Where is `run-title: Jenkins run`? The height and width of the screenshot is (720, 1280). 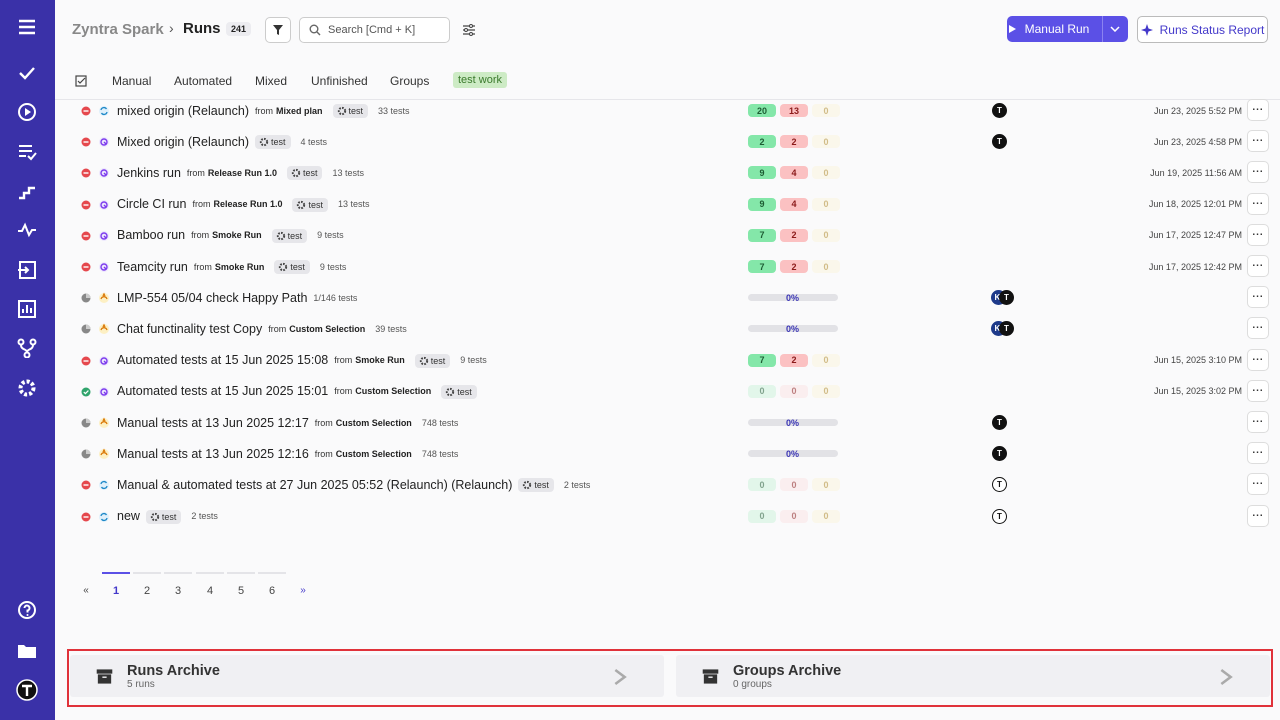
run-title: Jenkins run is located at coordinates (149, 172).